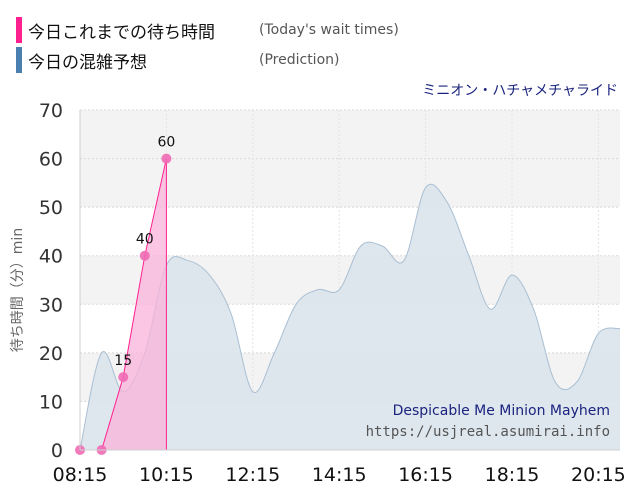 Image resolution: width=640 pixels, height=500 pixels. What do you see at coordinates (51, 305) in the screenshot?
I see `y-tick-label: 30` at bounding box center [51, 305].